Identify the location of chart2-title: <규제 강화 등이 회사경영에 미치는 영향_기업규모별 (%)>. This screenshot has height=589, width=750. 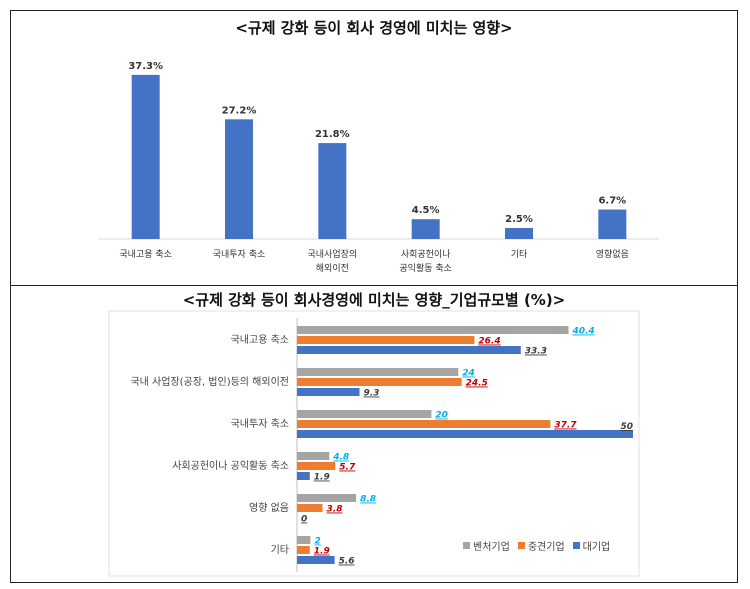
(374, 300).